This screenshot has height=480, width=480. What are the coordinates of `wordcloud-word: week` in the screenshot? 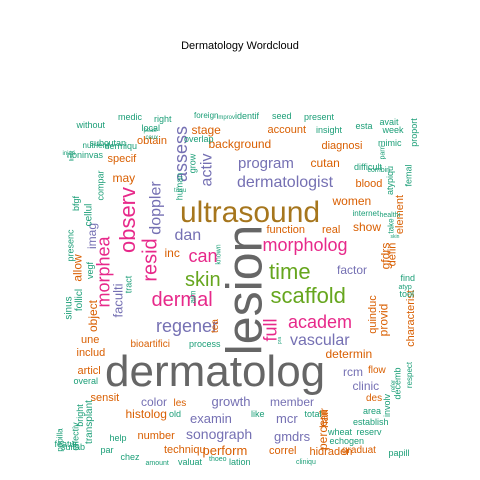 It's located at (393, 129).